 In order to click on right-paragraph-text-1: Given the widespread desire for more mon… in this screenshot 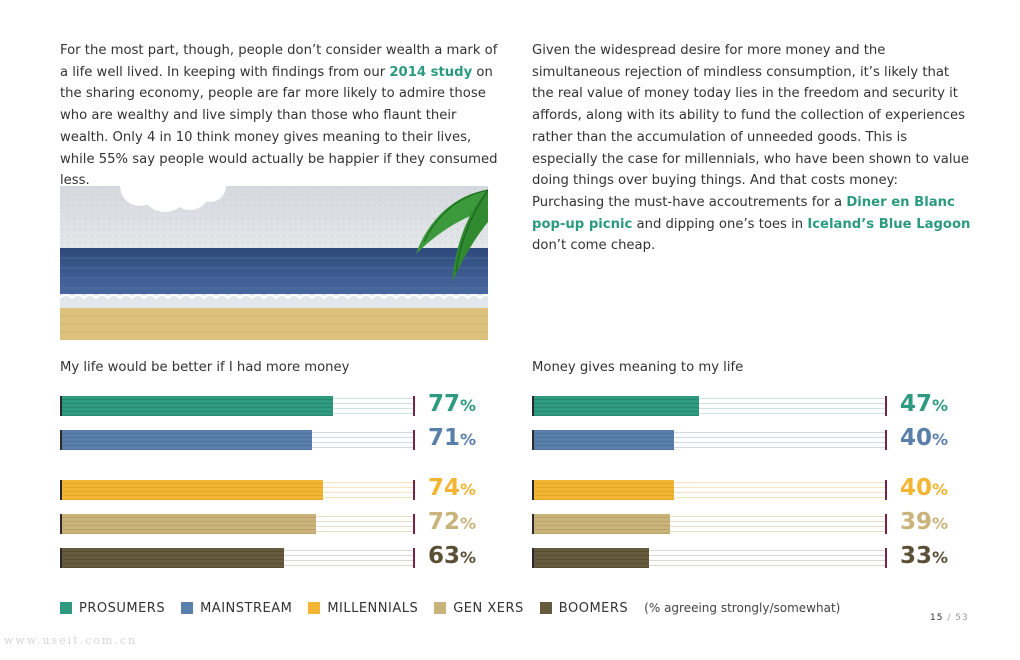, I will do `click(750, 126)`.